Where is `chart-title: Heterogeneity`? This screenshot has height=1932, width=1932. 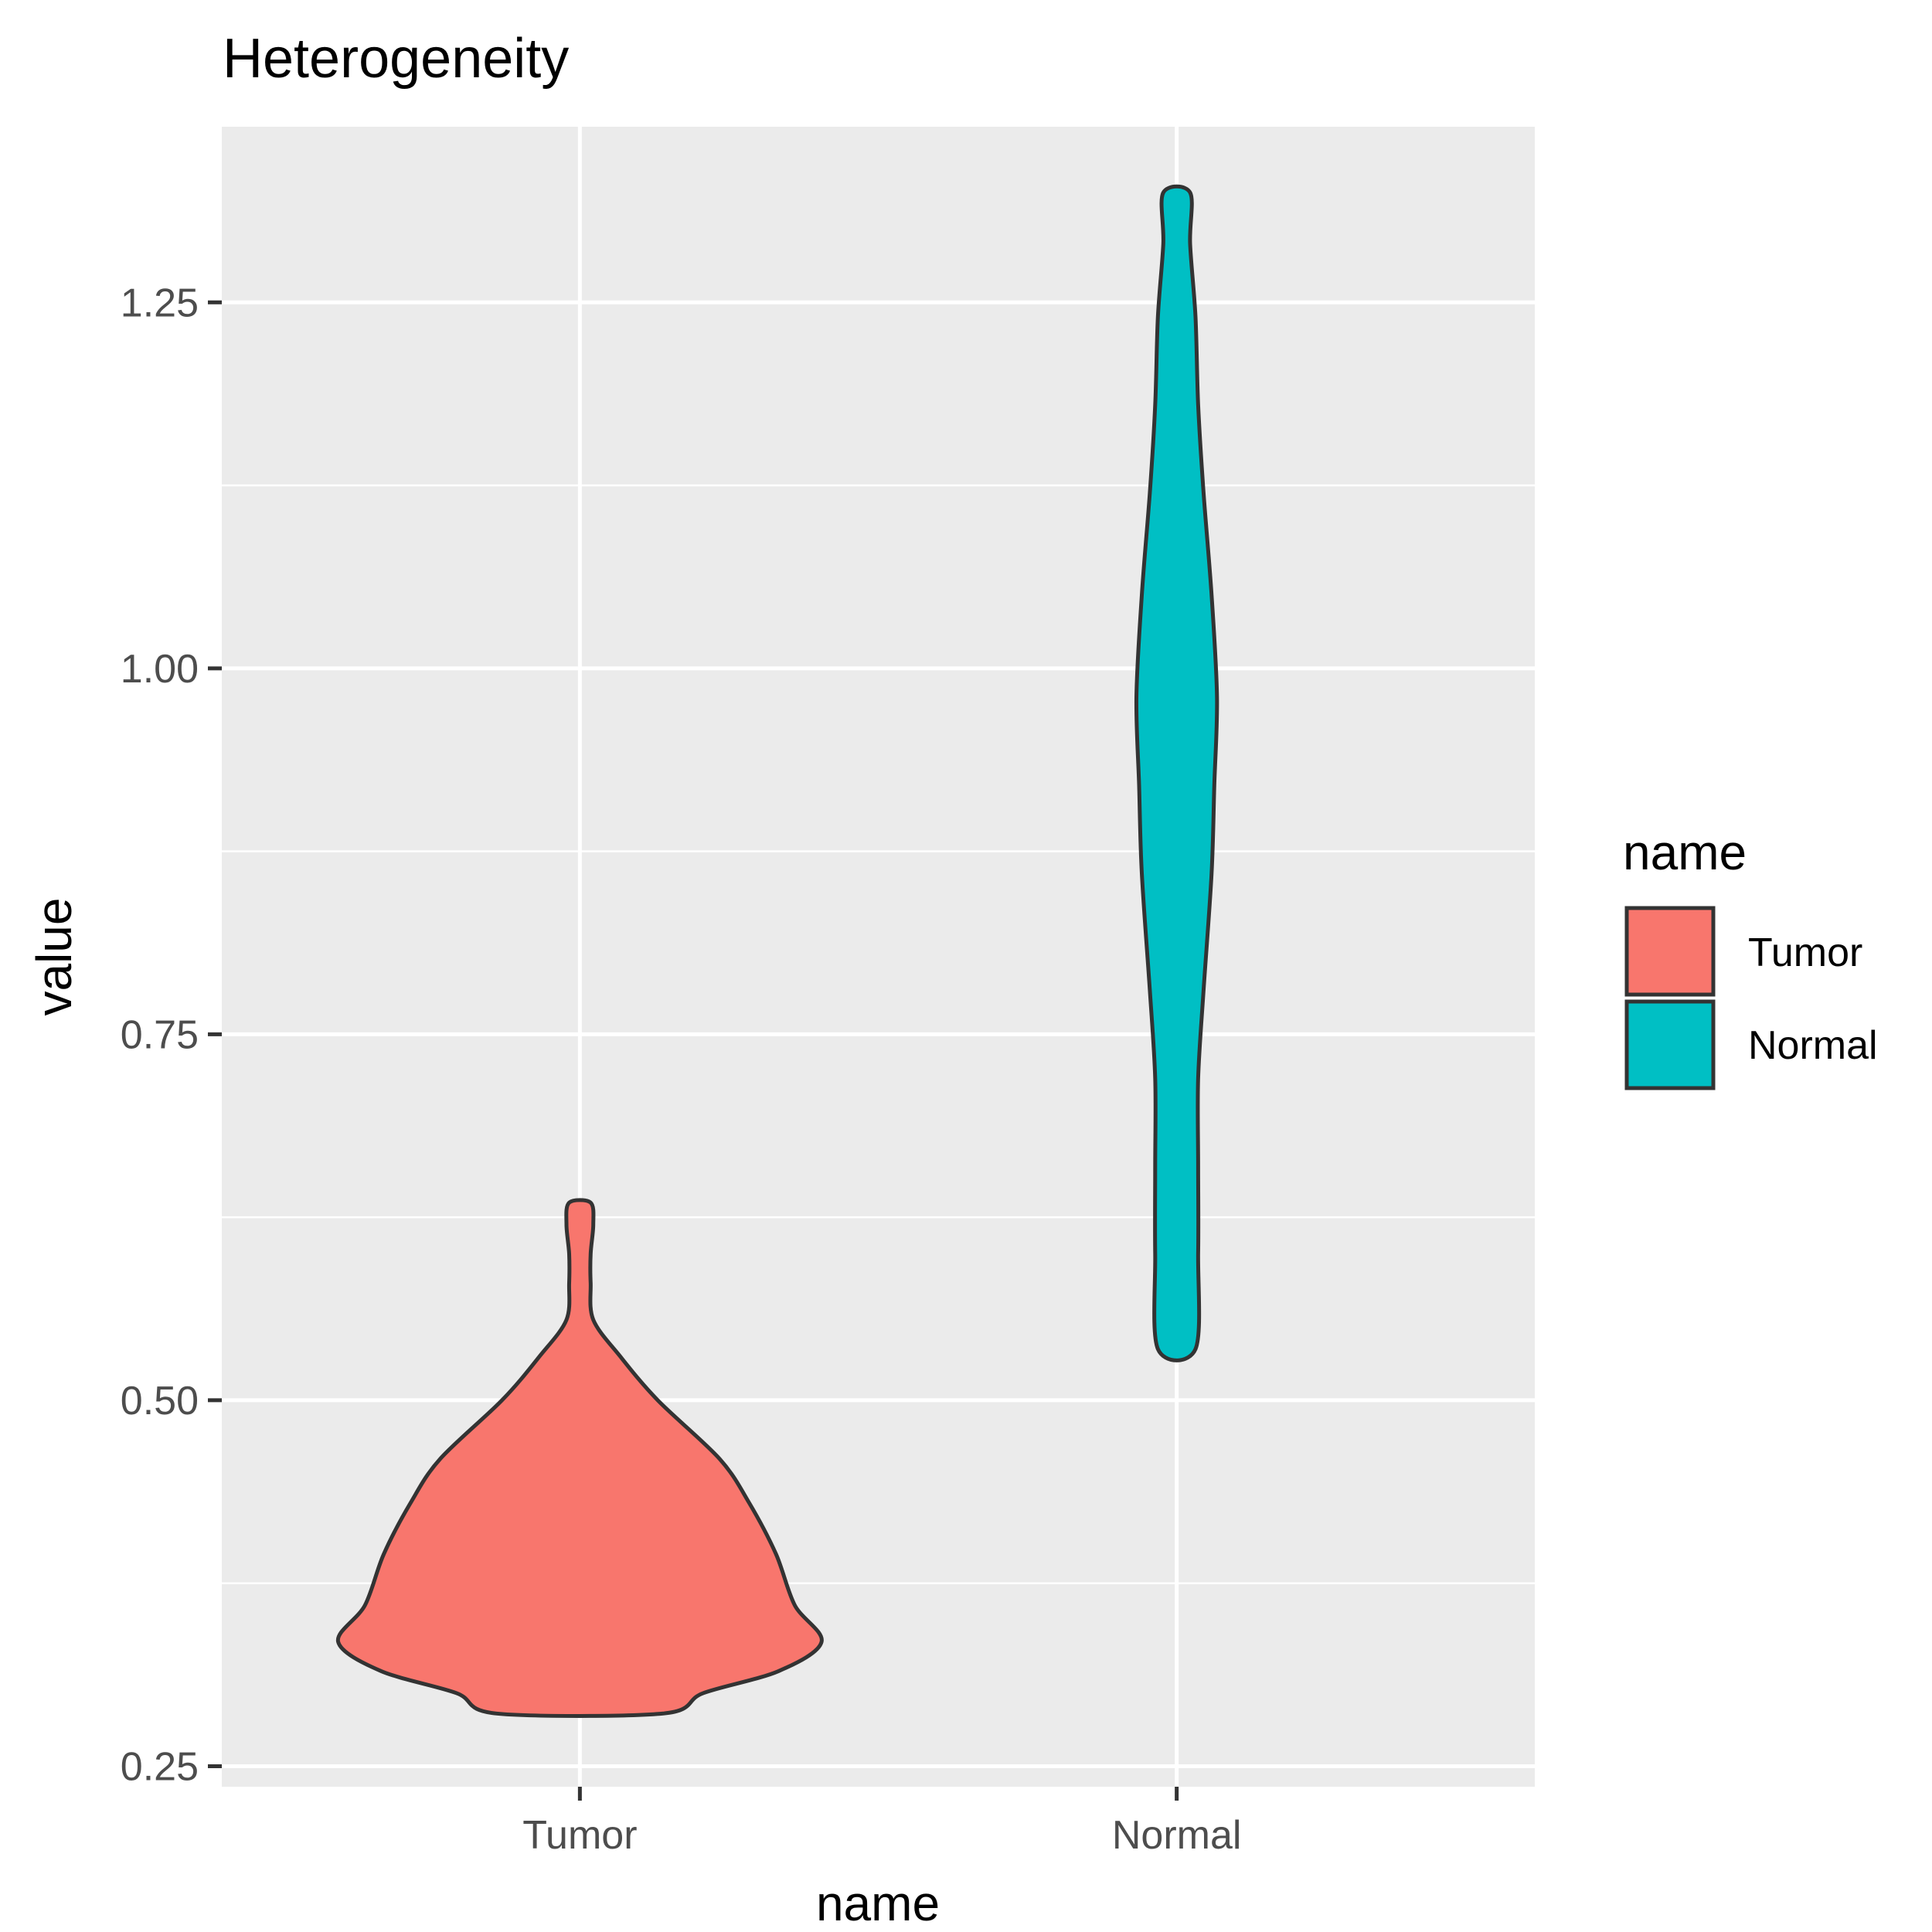
chart-title: Heterogeneity is located at coordinates (396, 59).